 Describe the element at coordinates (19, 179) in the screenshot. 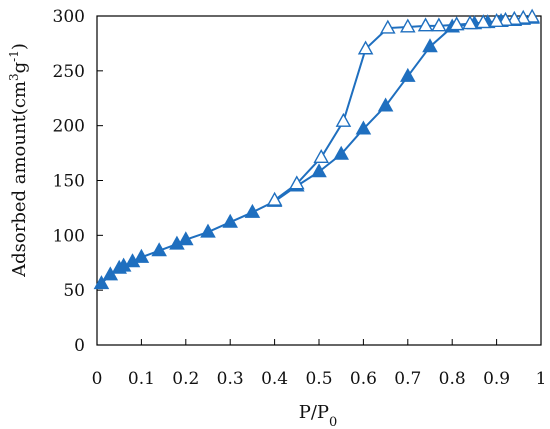

I see `y-axis-title-part-0: Adsorbed amount(cm` at that location.